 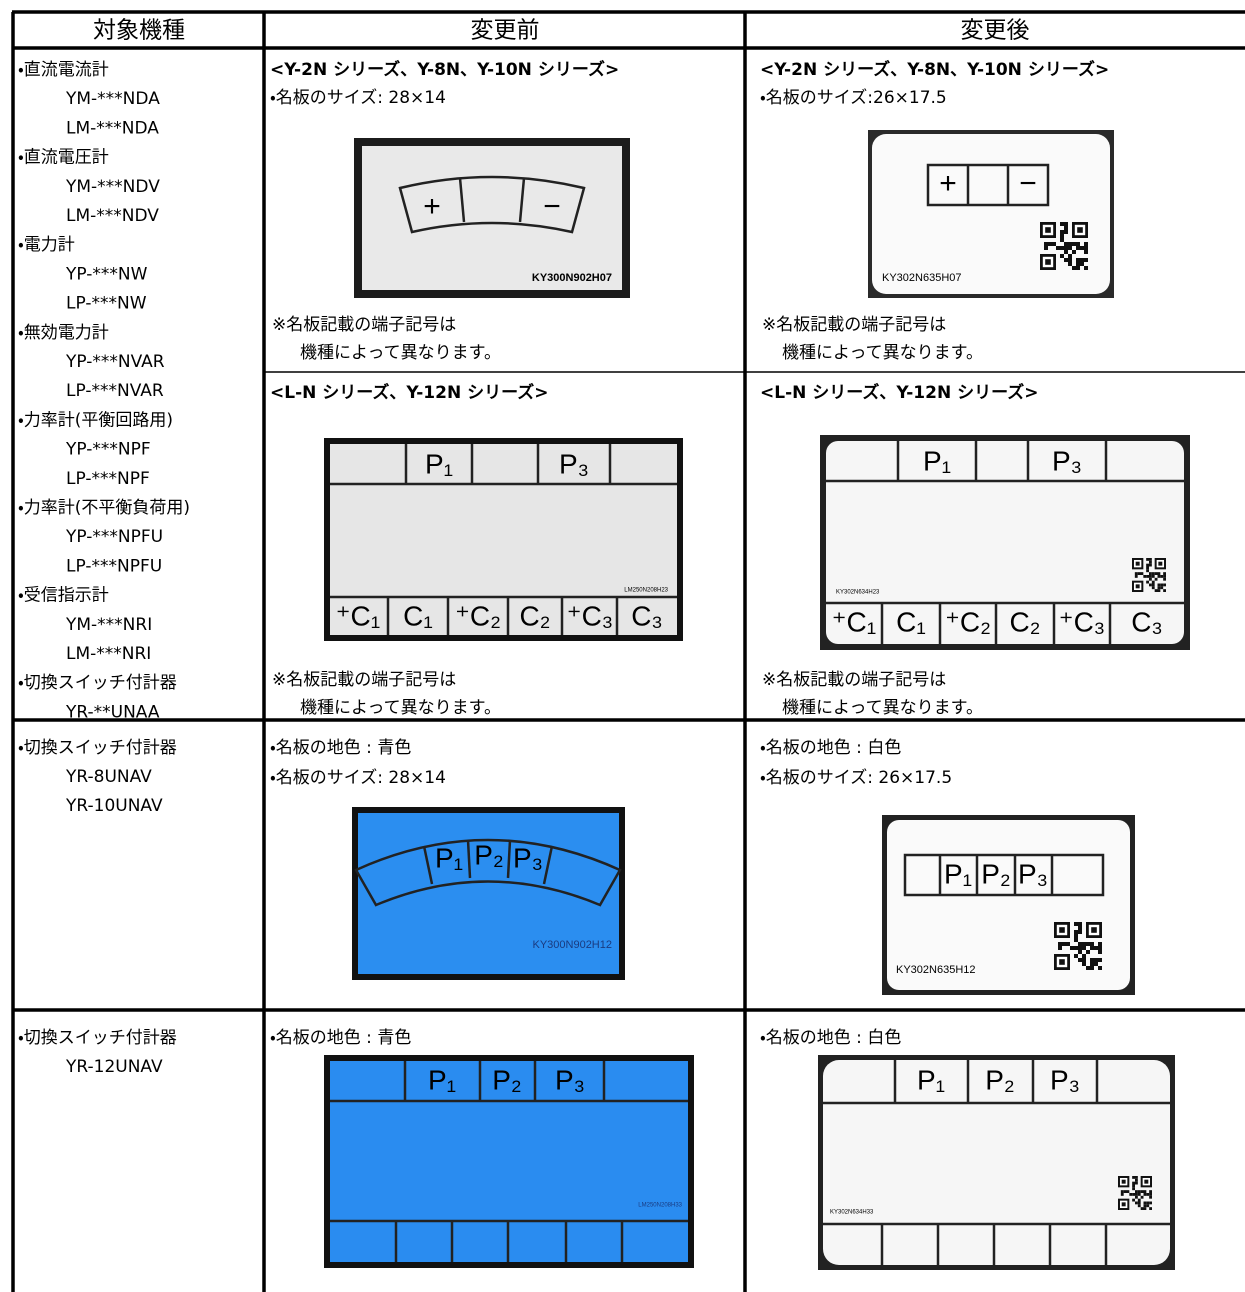 What do you see at coordinates (114, 1067) in the screenshot?
I see `model-code: YR-12UNAV` at bounding box center [114, 1067].